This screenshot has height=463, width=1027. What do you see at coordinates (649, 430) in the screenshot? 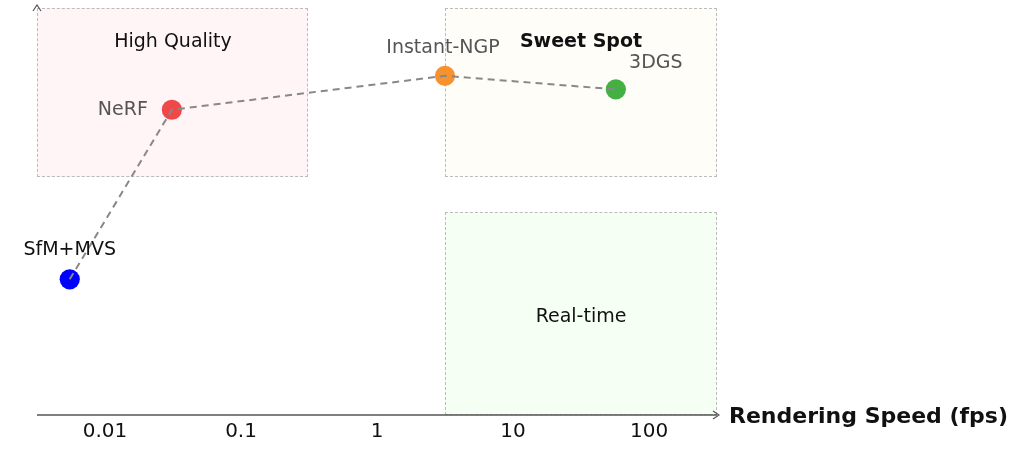
I see `x-tick-label: 100` at bounding box center [649, 430].